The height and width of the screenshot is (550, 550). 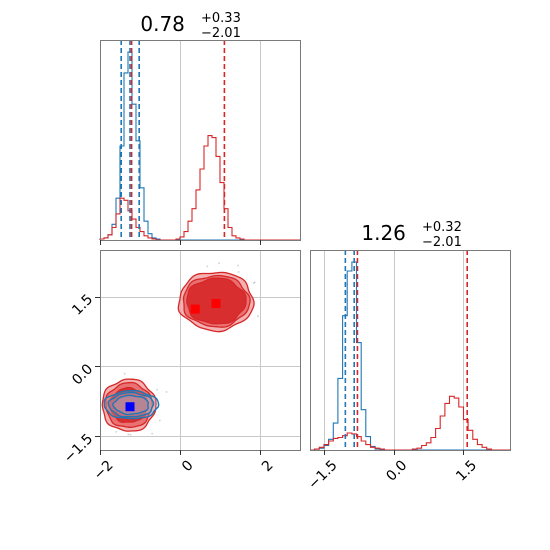 What do you see at coordinates (188, 466) in the screenshot?
I see `tick-label-param1: 0` at bounding box center [188, 466].